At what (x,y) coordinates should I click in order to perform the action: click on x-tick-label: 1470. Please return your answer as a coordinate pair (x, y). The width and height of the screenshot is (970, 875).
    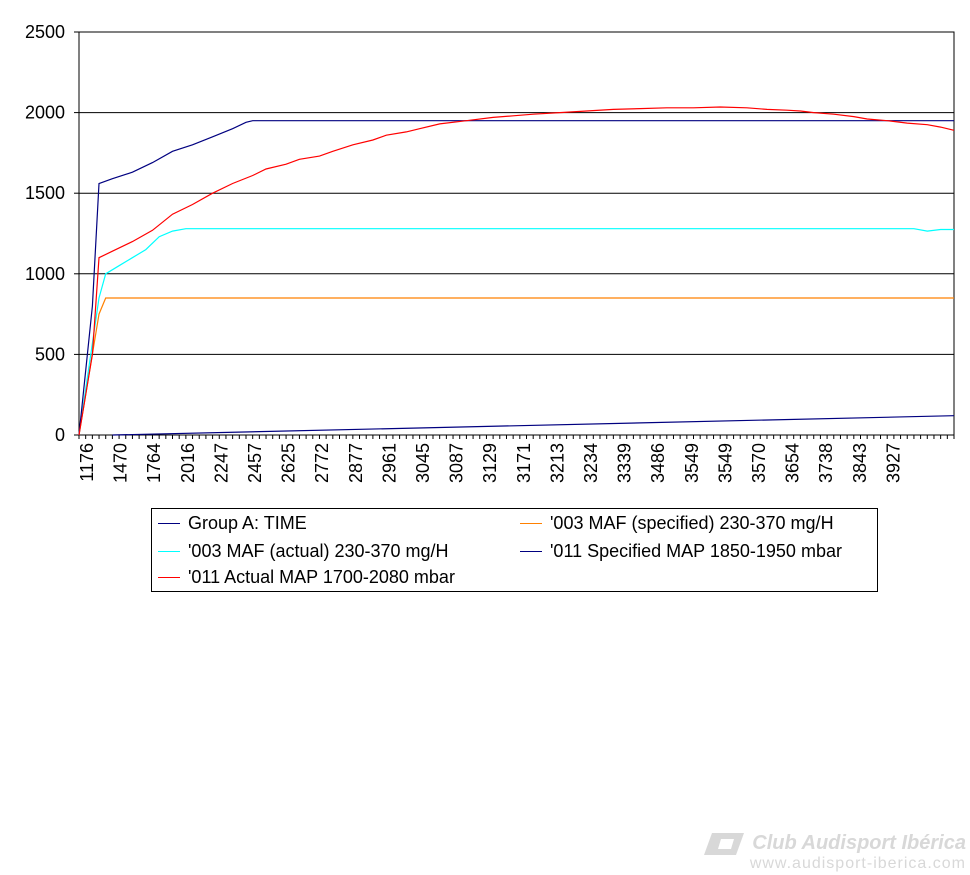
    Looking at the image, I should click on (121, 463).